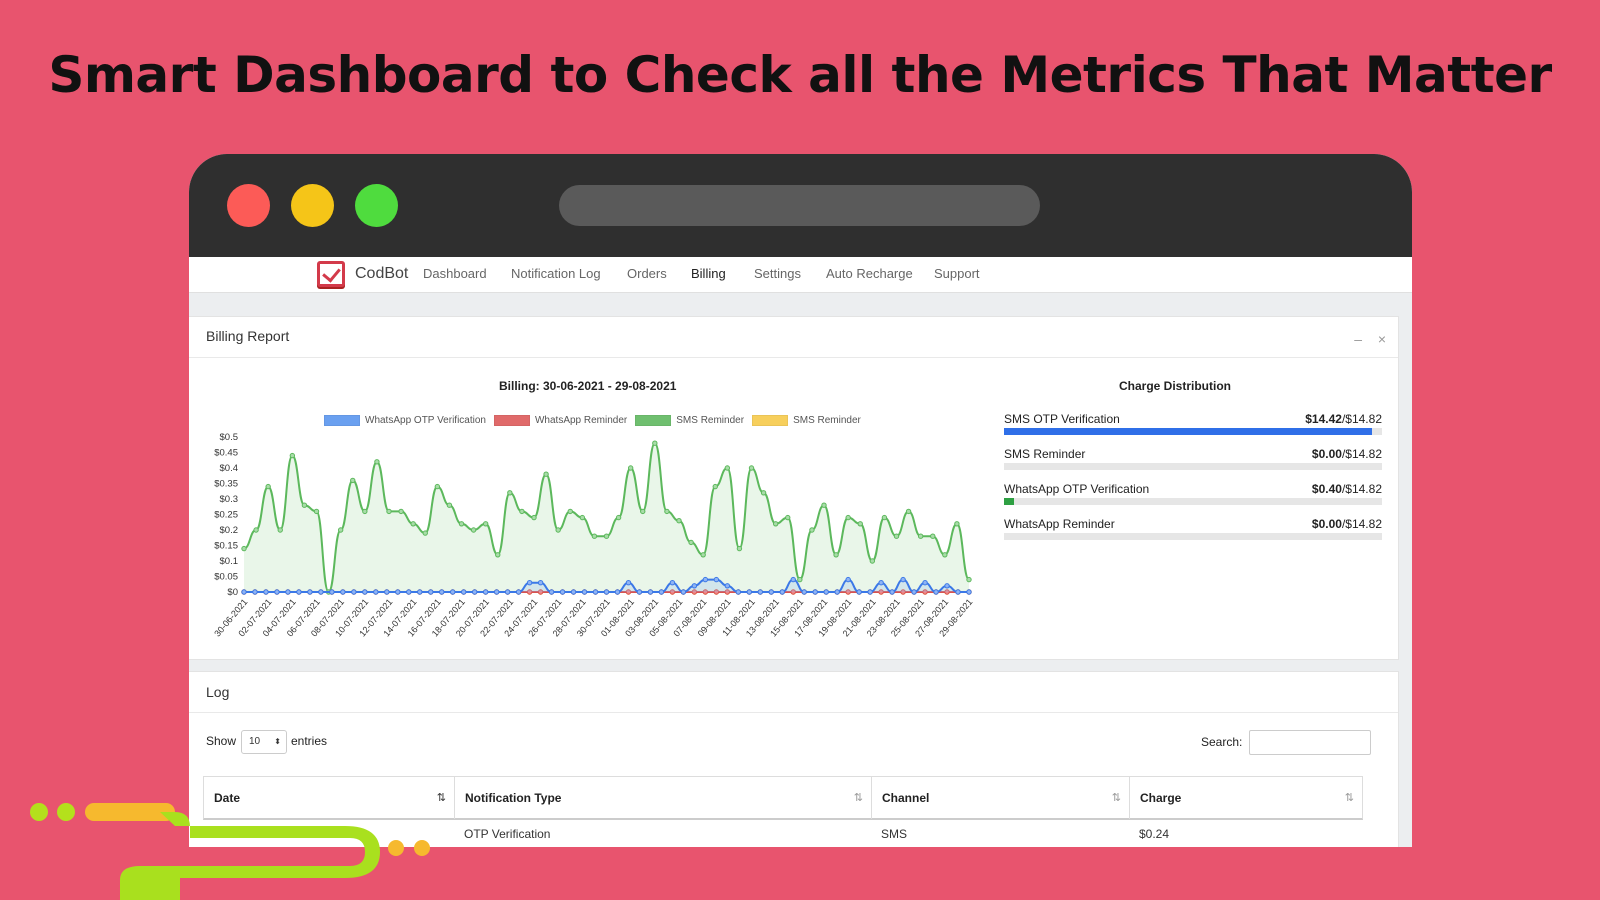  I want to click on codbot-logo-icon, so click(331, 274).